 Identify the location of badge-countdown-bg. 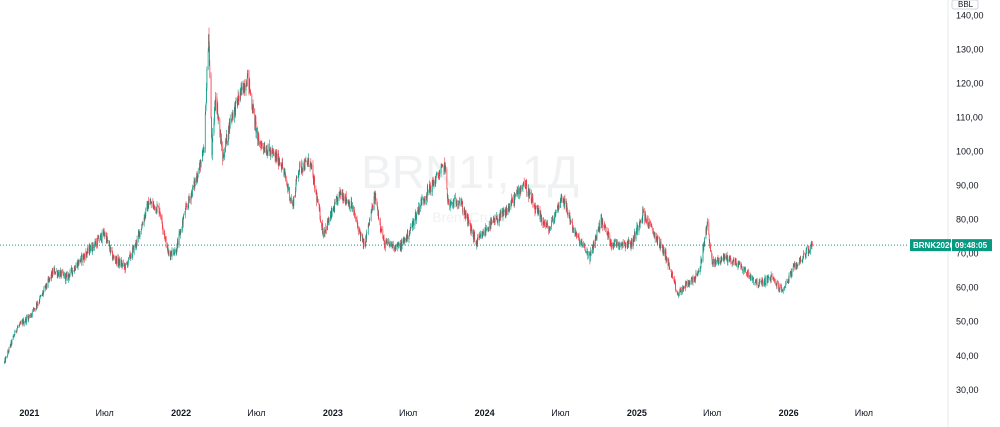
(972, 245).